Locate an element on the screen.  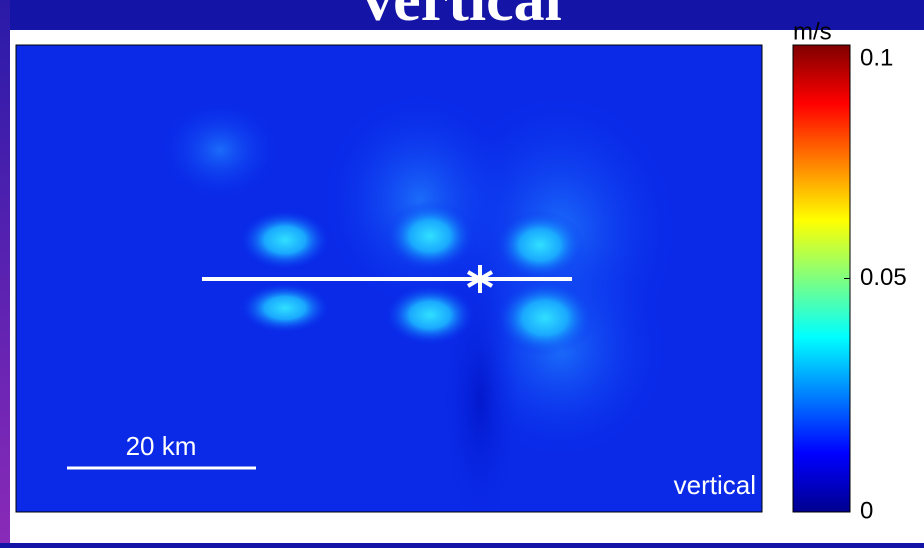
slide-edge is located at coordinates (5, 271).